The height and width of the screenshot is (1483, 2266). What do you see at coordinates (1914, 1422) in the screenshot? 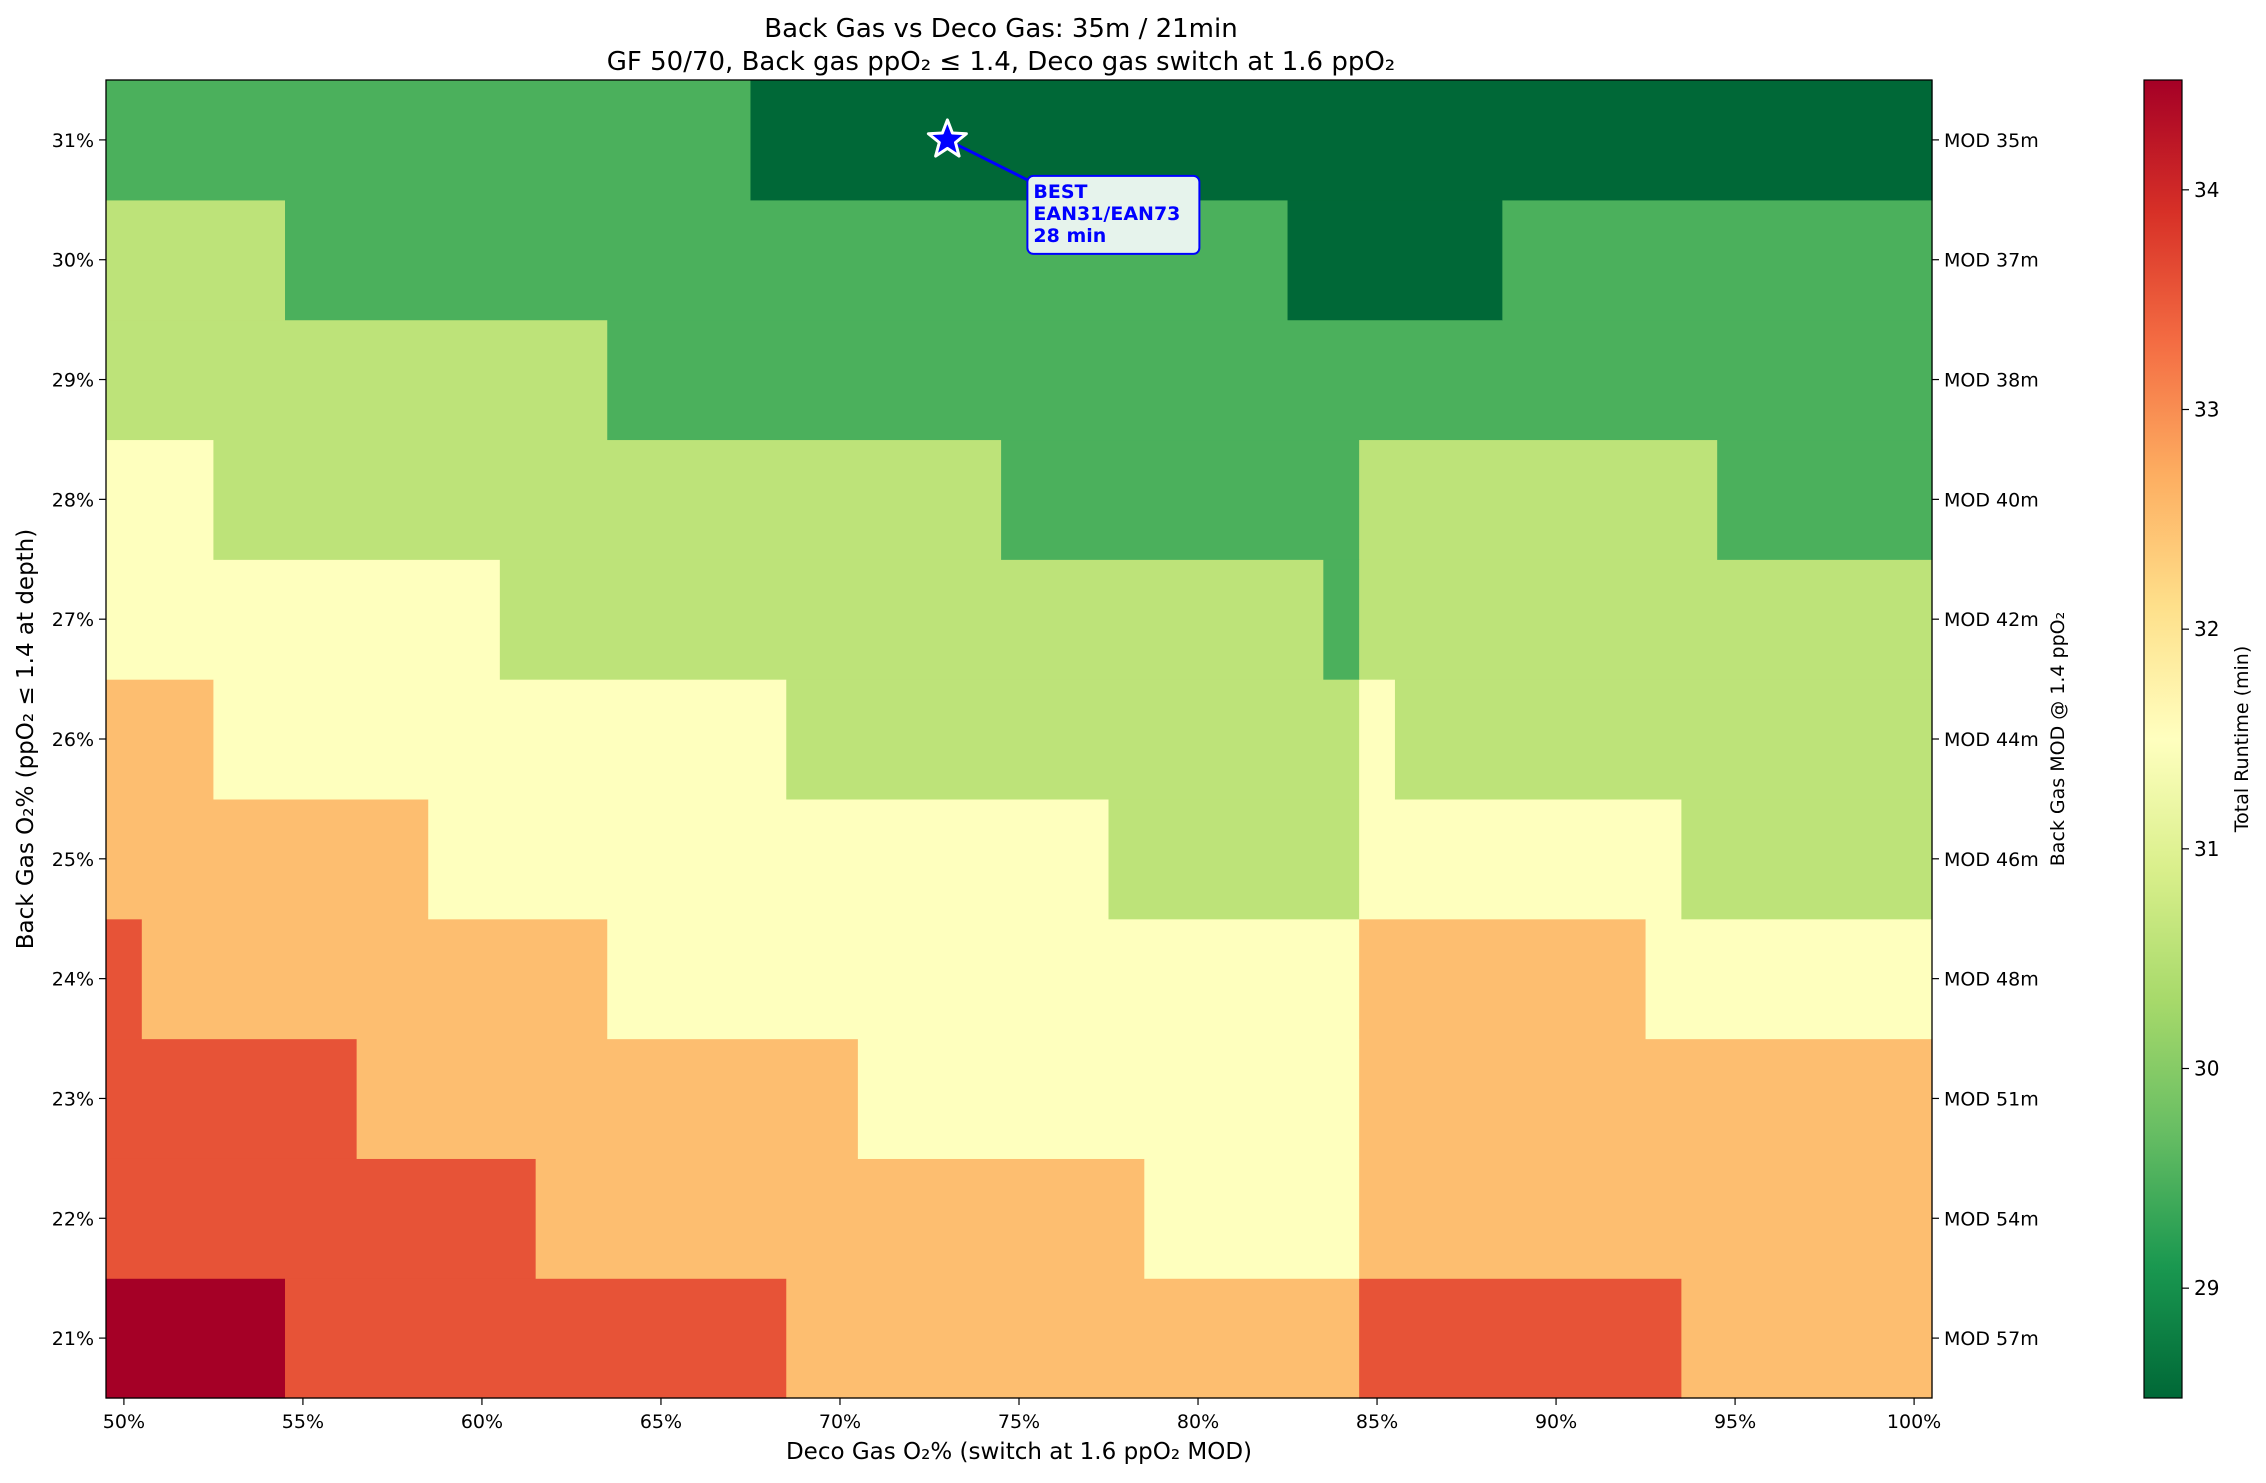
I see `x-tick-label: 100%` at bounding box center [1914, 1422].